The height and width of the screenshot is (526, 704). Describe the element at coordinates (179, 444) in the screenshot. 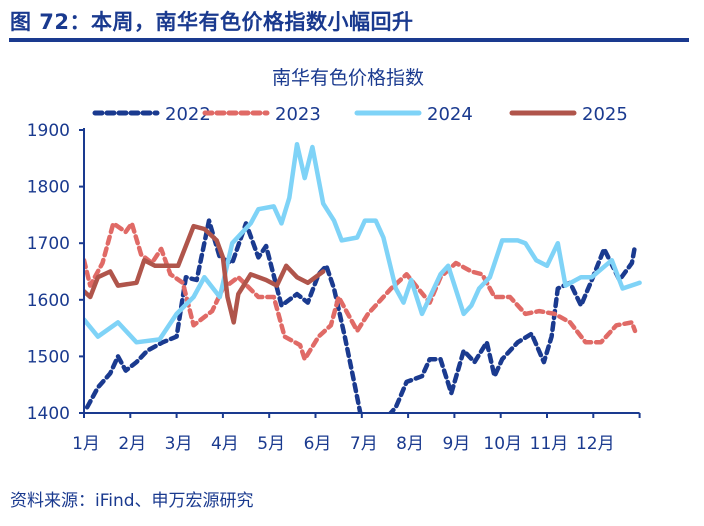

I see `x-tick-label: 3月` at that location.